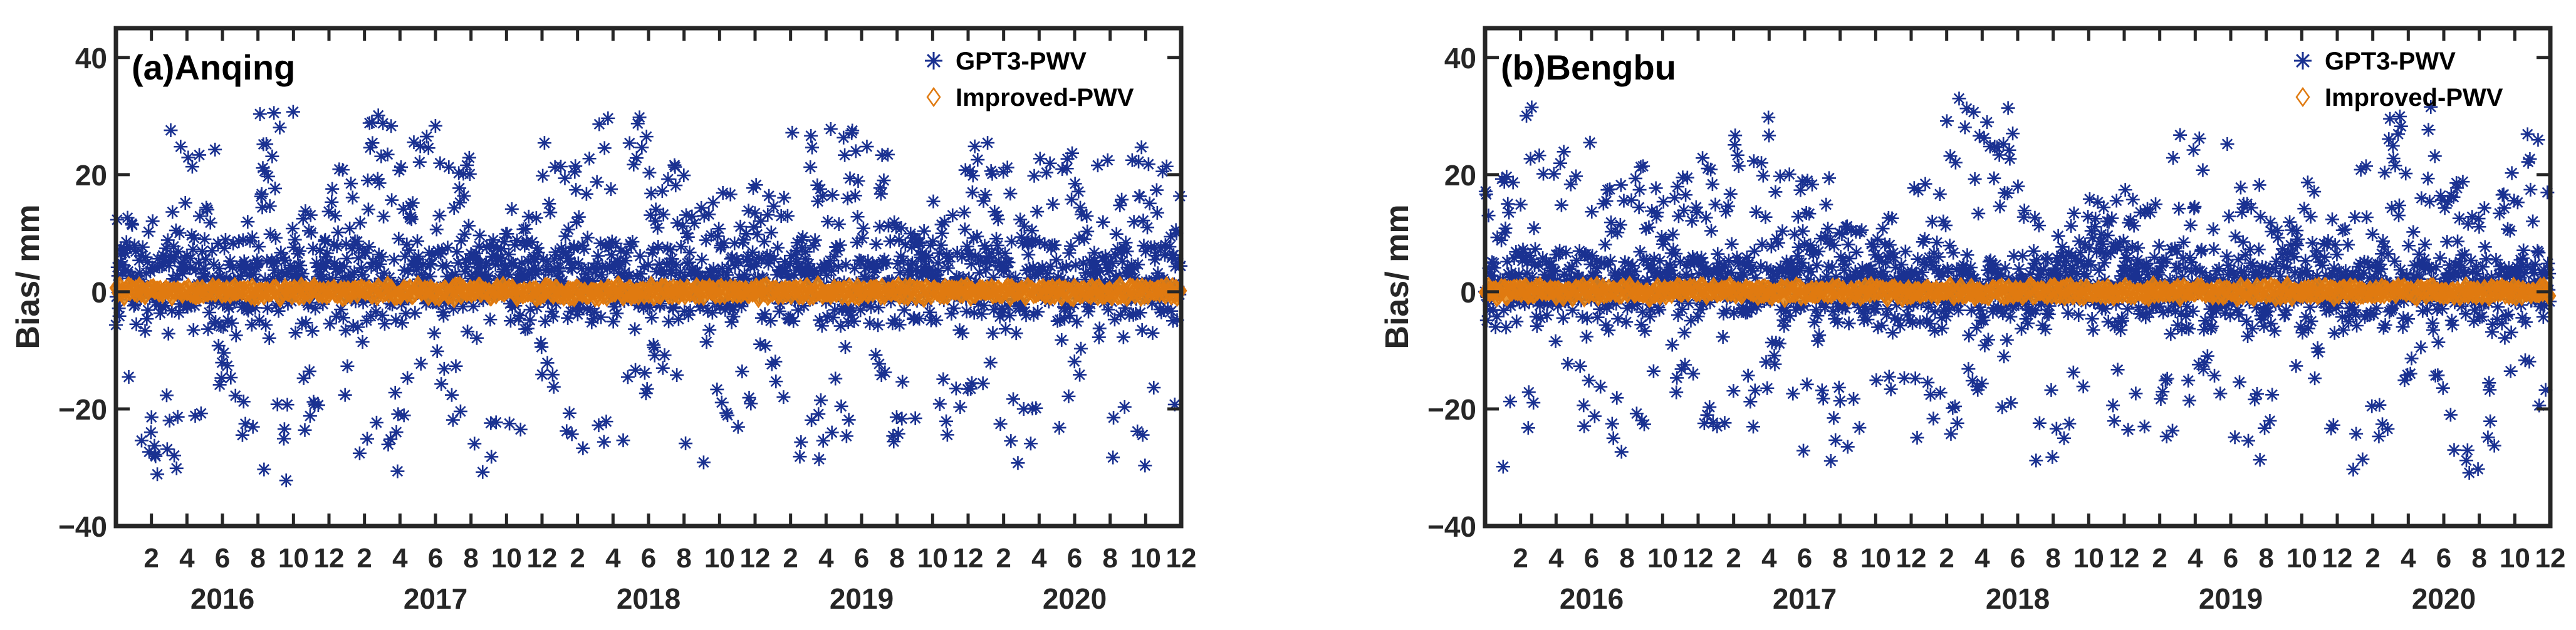 The height and width of the screenshot is (630, 2576). I want to click on legend-marker-improved-anqing, so click(933, 97).